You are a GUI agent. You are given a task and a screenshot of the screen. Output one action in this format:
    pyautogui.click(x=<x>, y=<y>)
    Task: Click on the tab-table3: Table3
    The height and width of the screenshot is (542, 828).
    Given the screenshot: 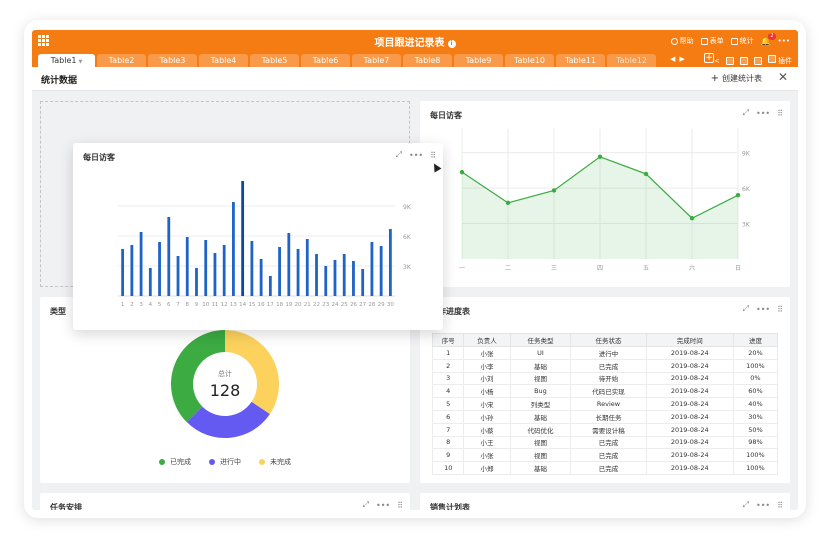 What is the action you would take?
    pyautogui.click(x=172, y=60)
    